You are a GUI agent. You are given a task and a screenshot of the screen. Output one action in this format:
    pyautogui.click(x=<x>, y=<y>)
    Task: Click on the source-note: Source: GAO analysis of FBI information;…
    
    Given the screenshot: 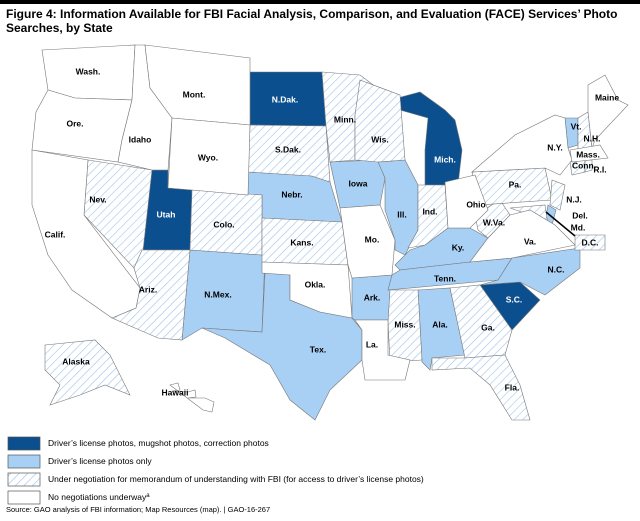 What is the action you would take?
    pyautogui.click(x=138, y=509)
    